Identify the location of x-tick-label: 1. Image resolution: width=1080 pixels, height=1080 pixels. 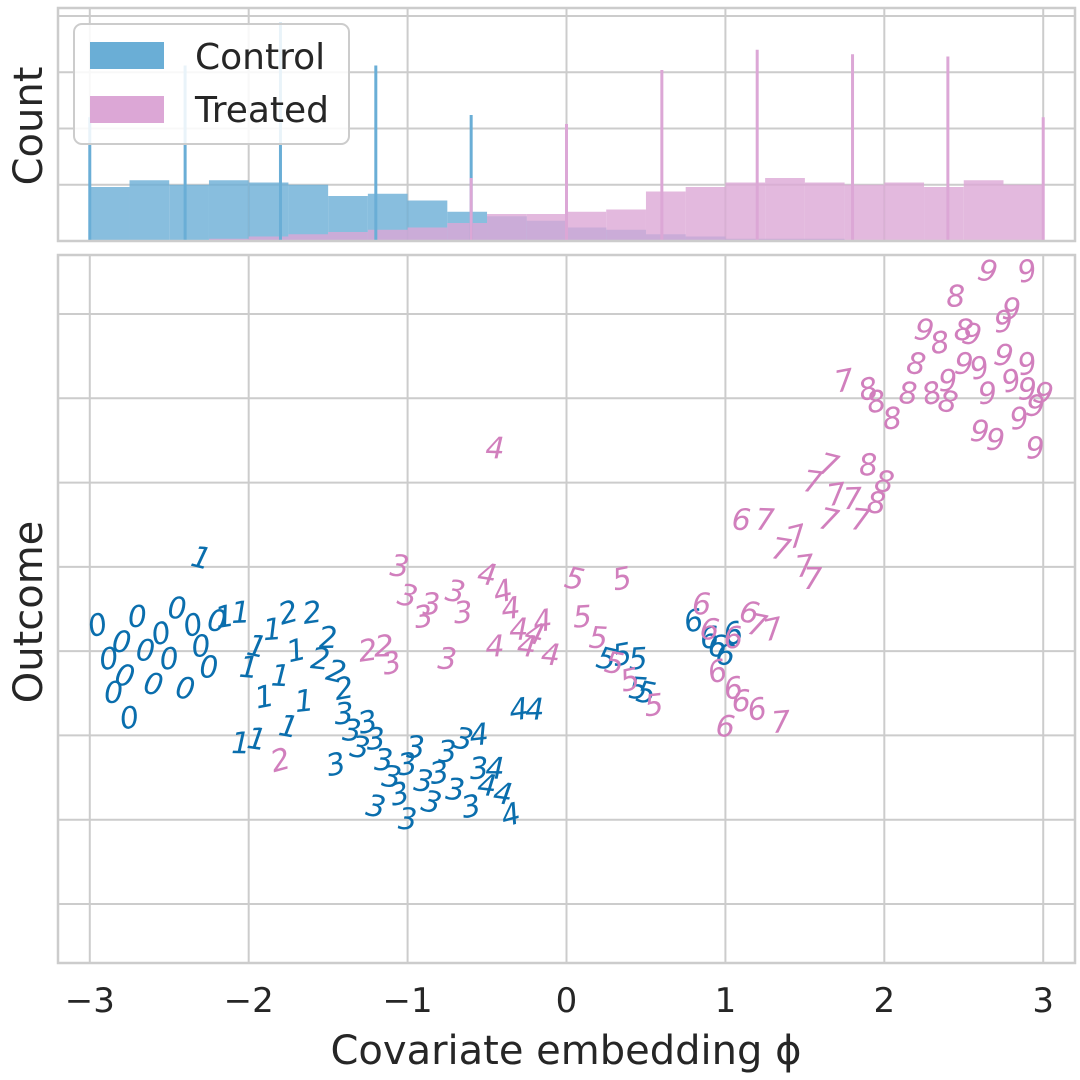
(726, 1001).